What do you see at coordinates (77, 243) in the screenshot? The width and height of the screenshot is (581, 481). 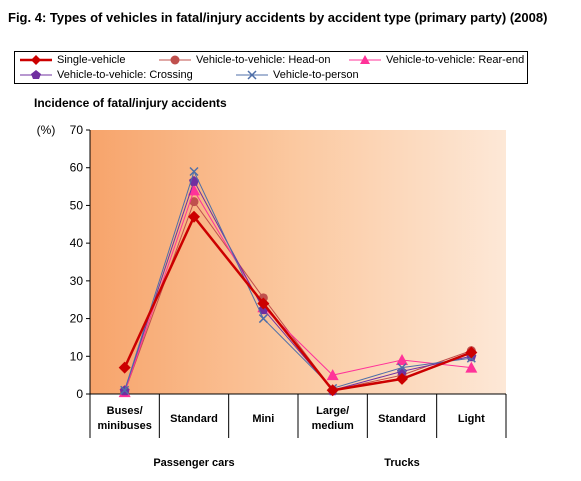 I see `y-tick-label: 40` at bounding box center [77, 243].